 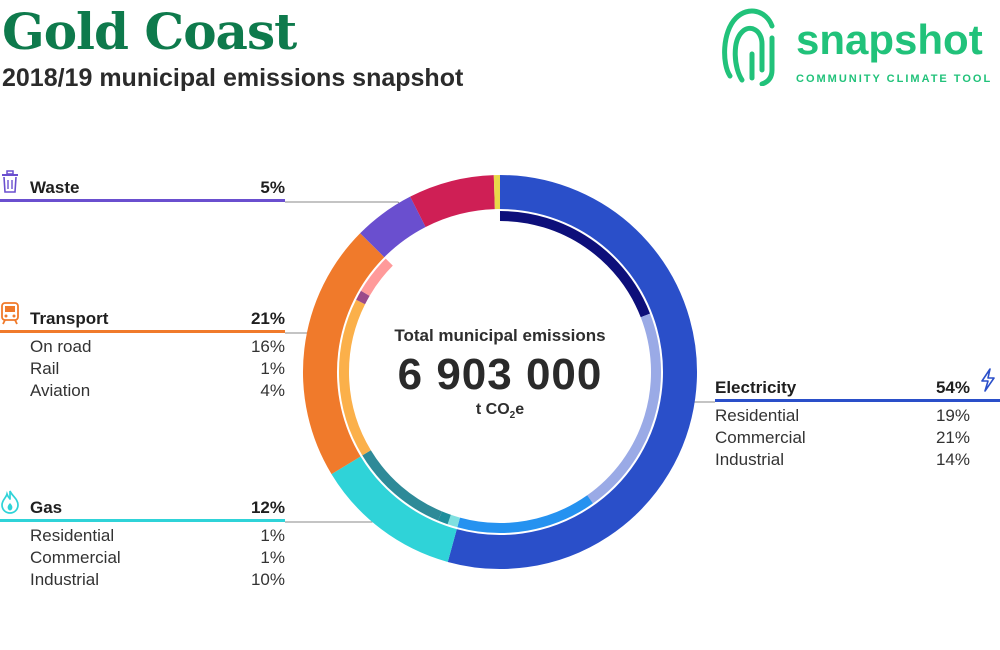 I want to click on page-title: Gold Coast, so click(x=149, y=31).